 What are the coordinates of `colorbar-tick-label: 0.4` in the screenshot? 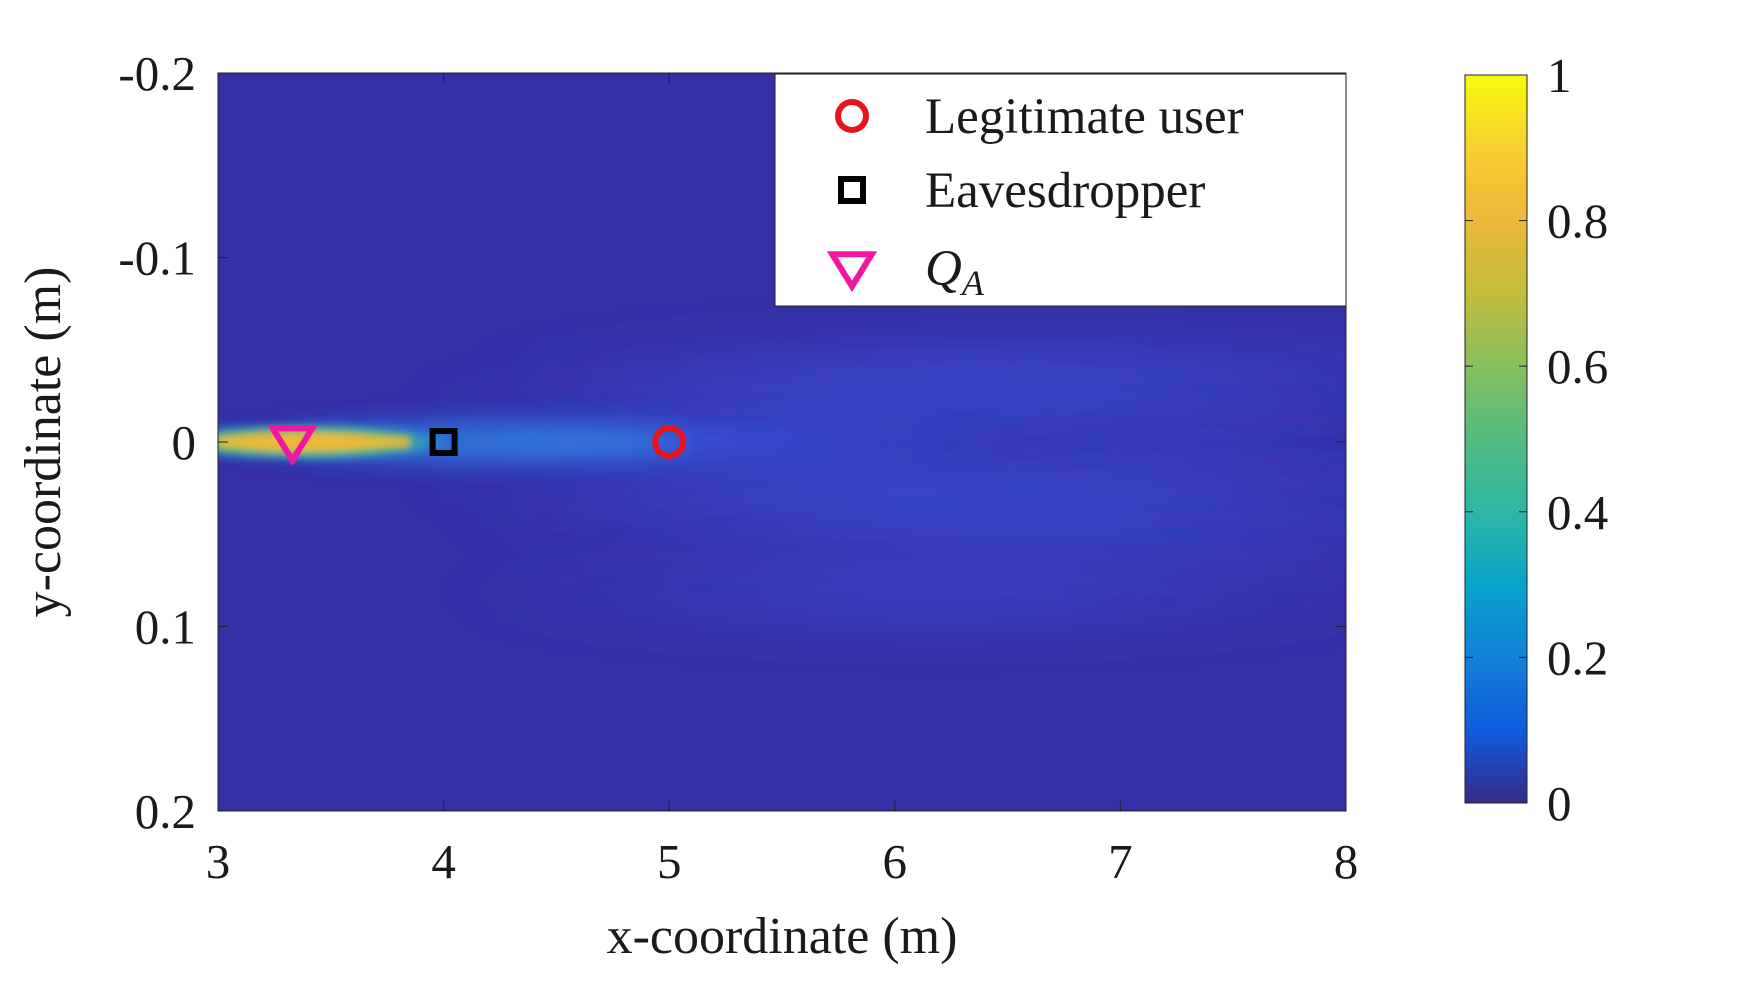 It's located at (1577, 512).